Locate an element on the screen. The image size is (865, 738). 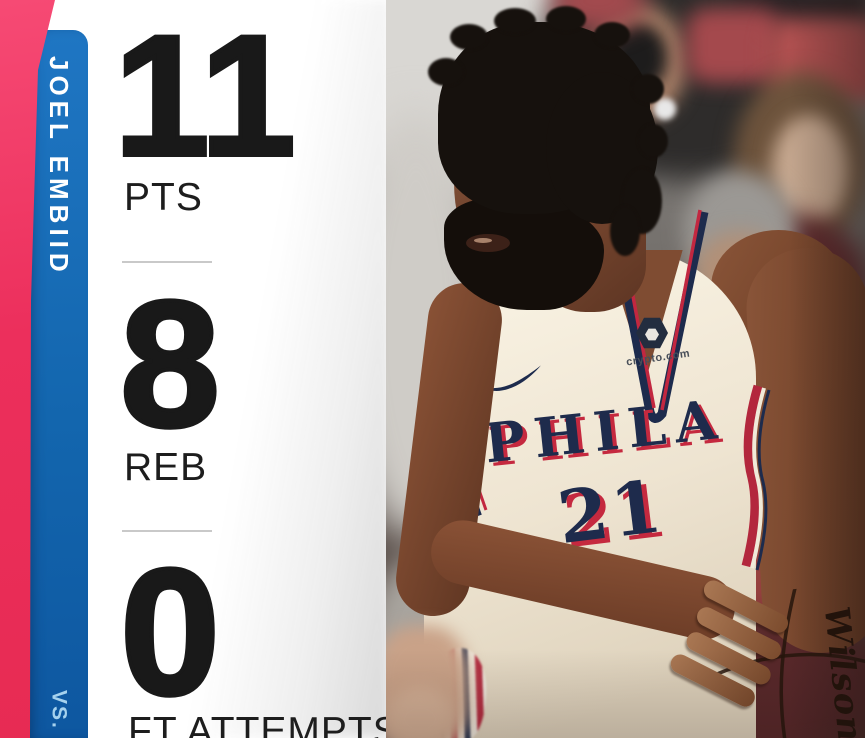
lip-highlight is located at coordinates (483, 240).